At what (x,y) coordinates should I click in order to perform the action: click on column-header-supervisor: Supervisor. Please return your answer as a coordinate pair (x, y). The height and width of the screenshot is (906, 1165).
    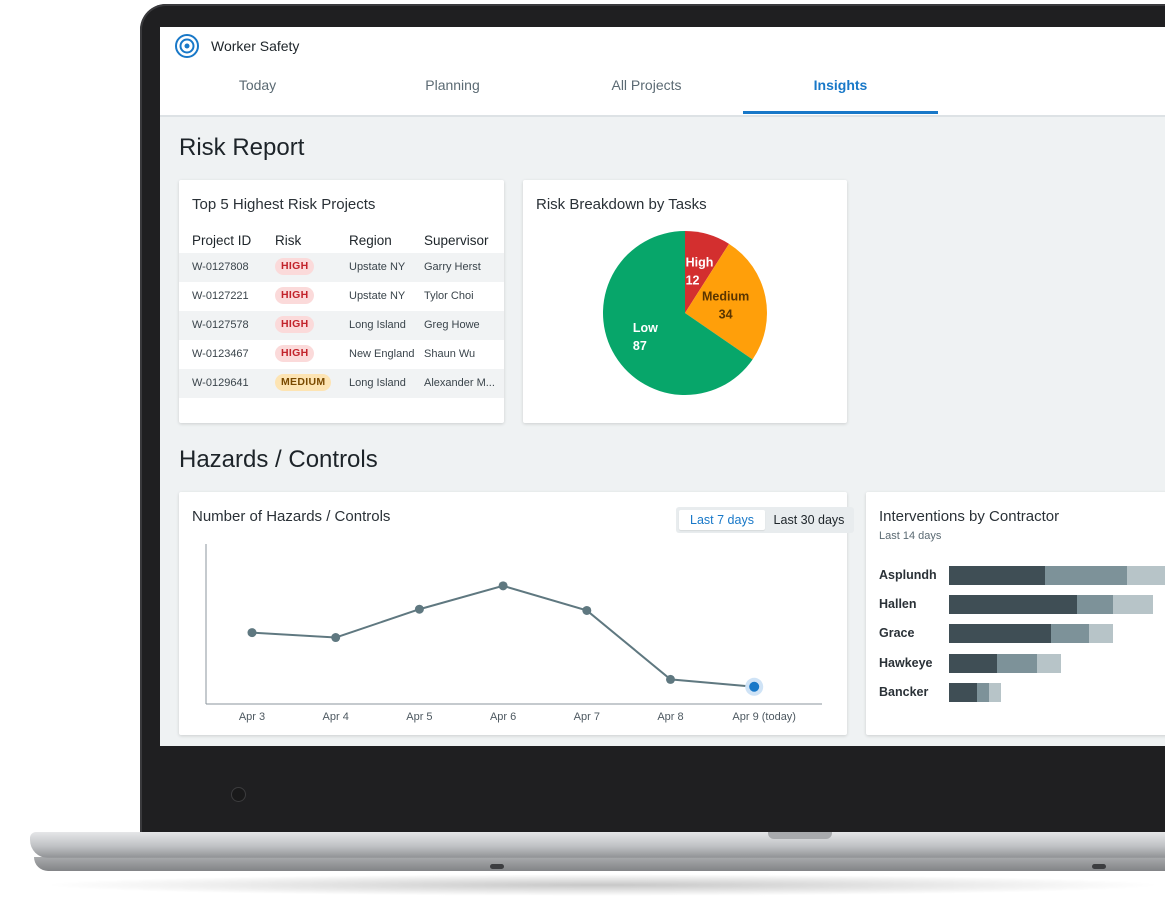
    Looking at the image, I should click on (456, 240).